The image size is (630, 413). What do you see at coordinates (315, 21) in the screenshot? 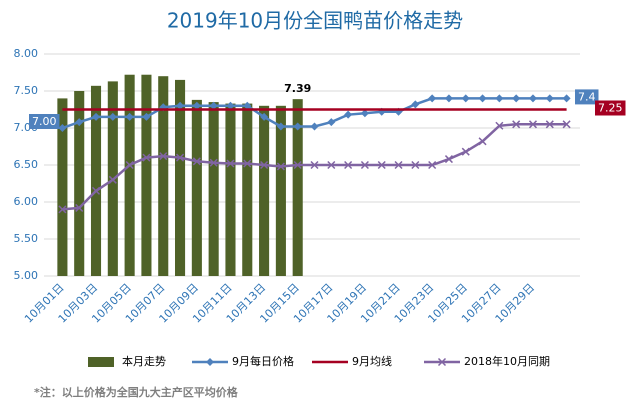
I see `chart-title: 2019年10月份全国鸭苗价格走势` at bounding box center [315, 21].